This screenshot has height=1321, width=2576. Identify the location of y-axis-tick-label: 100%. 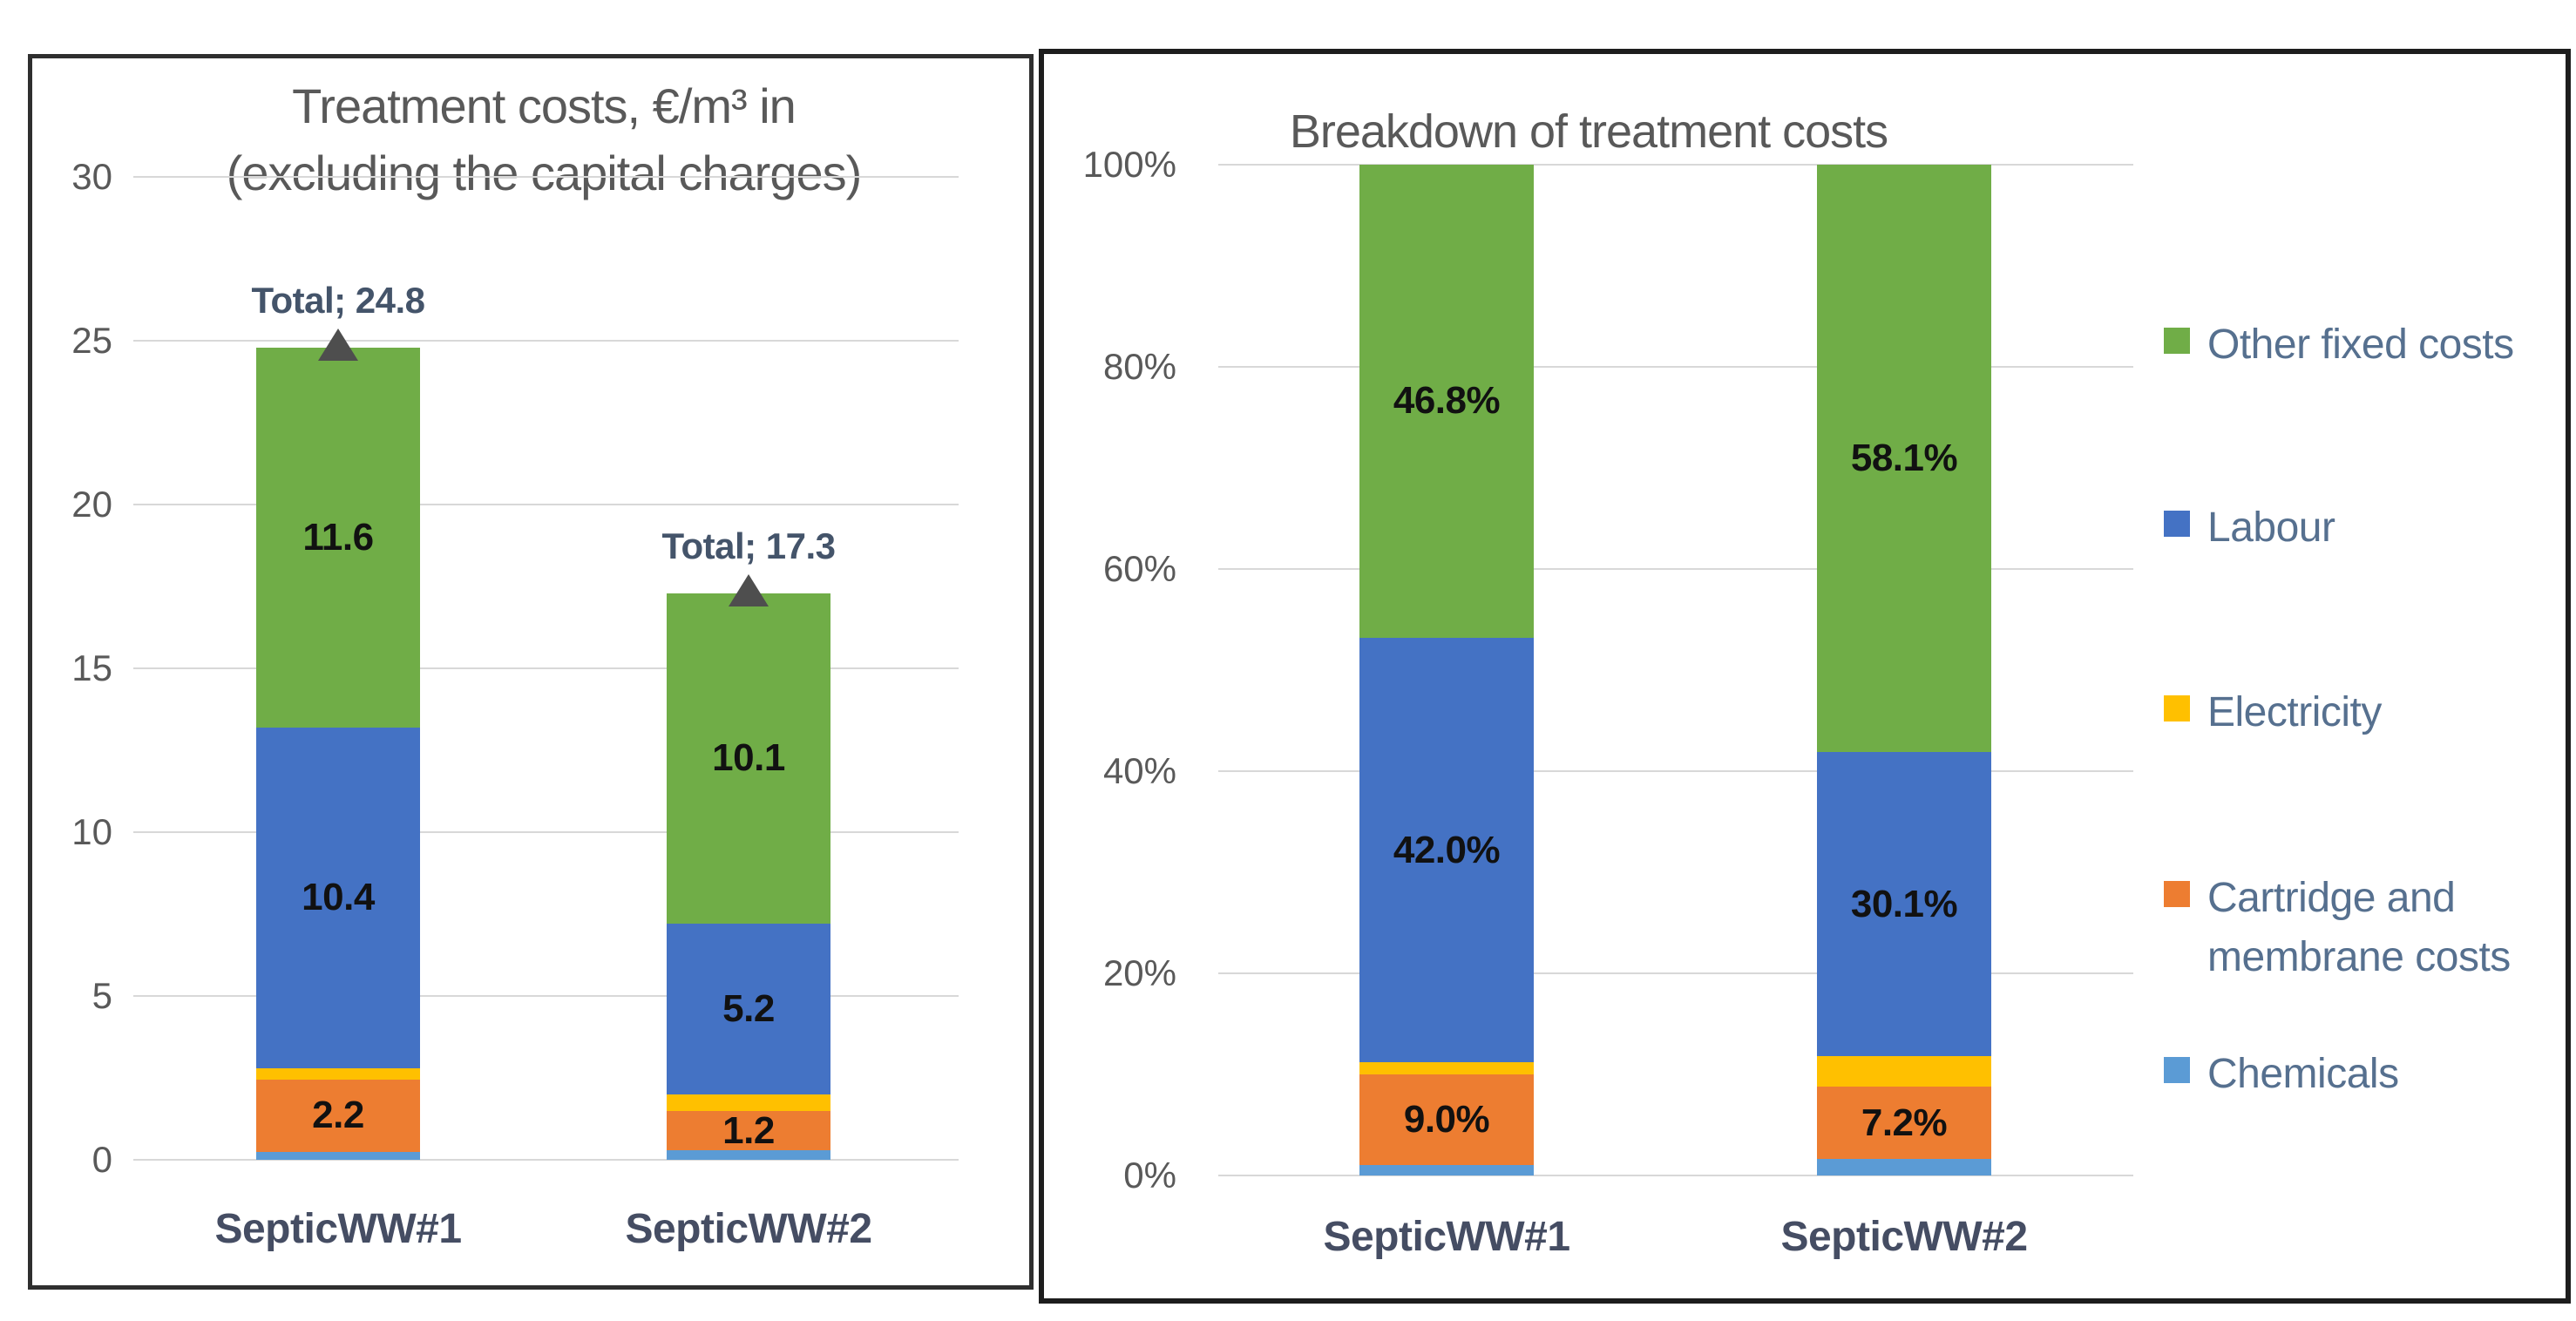
(1129, 164).